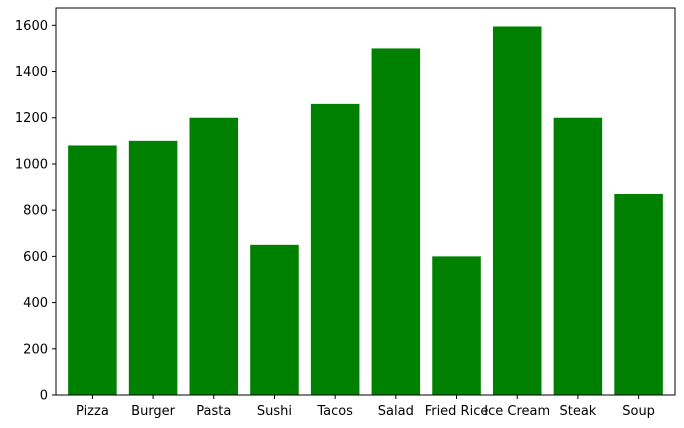 This screenshot has width=684, height=428. I want to click on x-tick-label: Pasta, so click(213, 411).